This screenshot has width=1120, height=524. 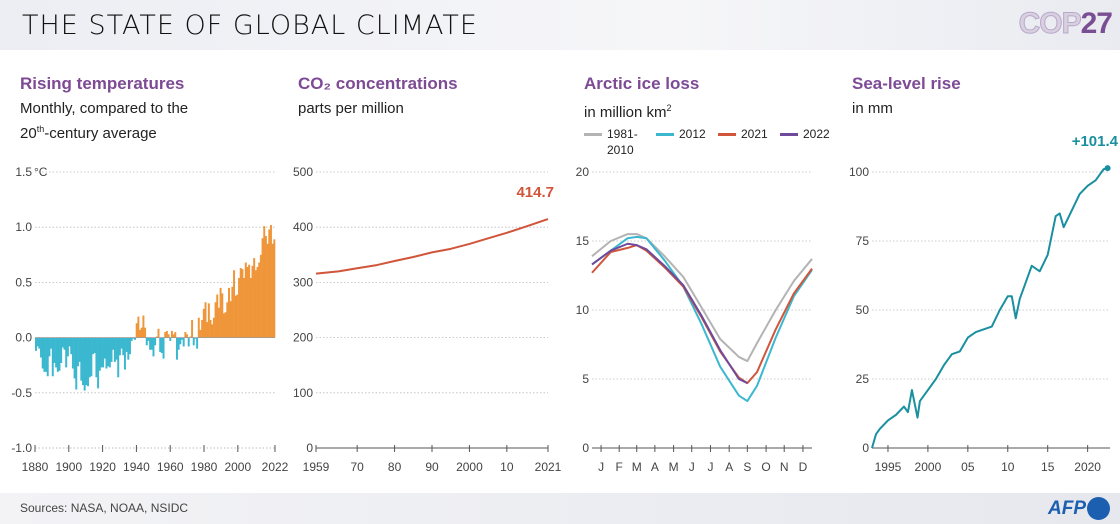 What do you see at coordinates (583, 310) in the screenshot?
I see `y-tick-label: 10` at bounding box center [583, 310].